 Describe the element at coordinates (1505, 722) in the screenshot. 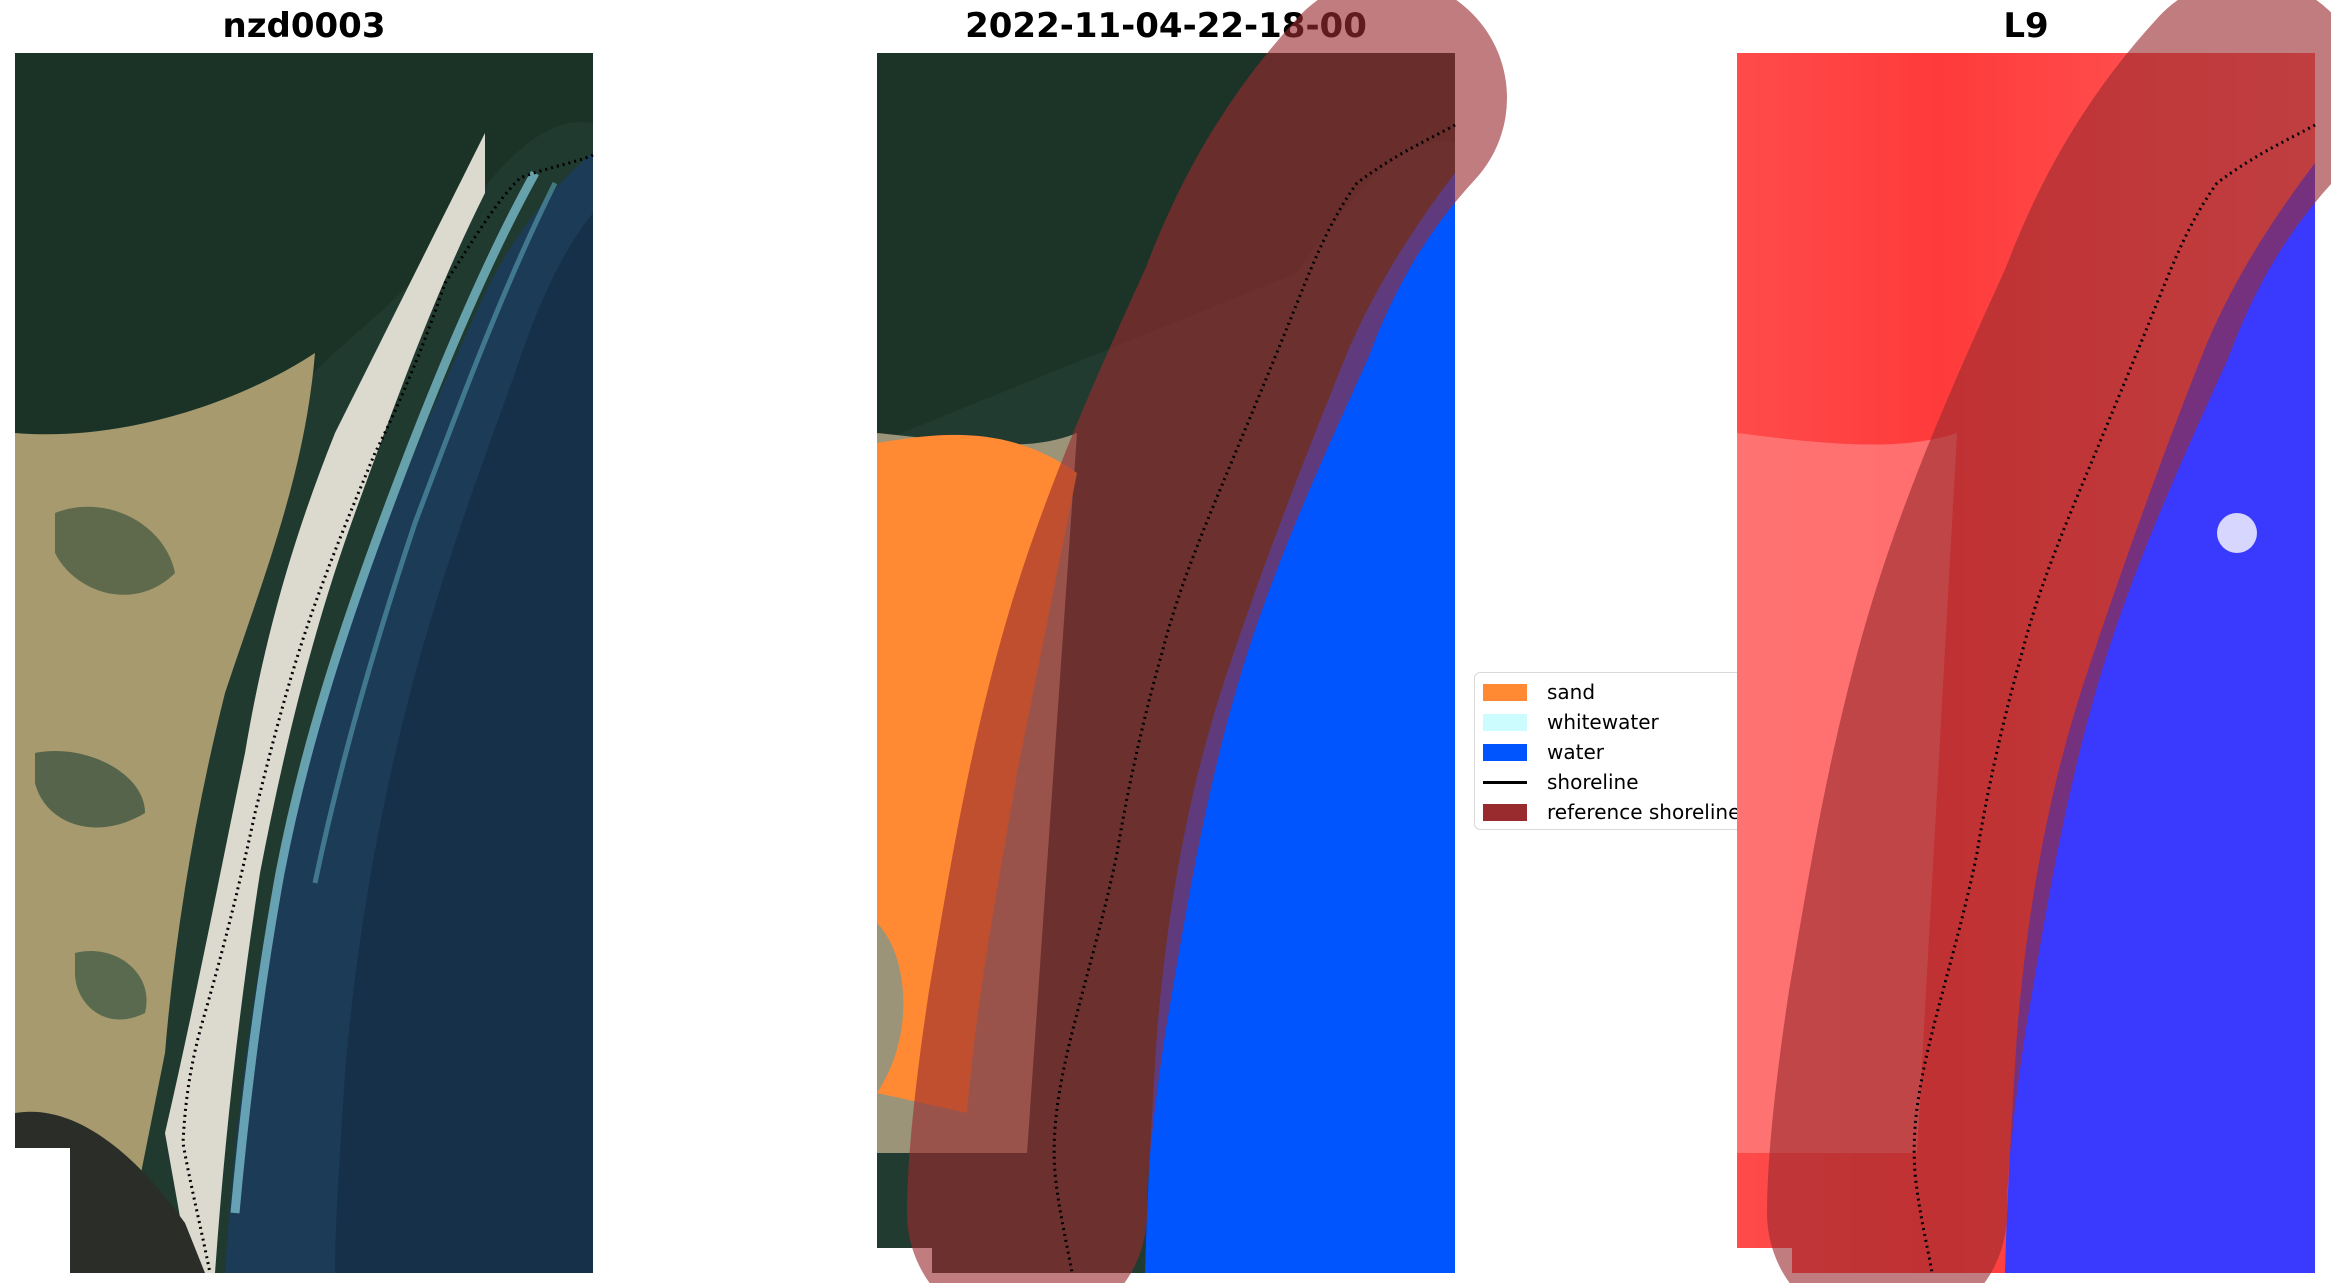

I see `whitewater-swatch` at that location.